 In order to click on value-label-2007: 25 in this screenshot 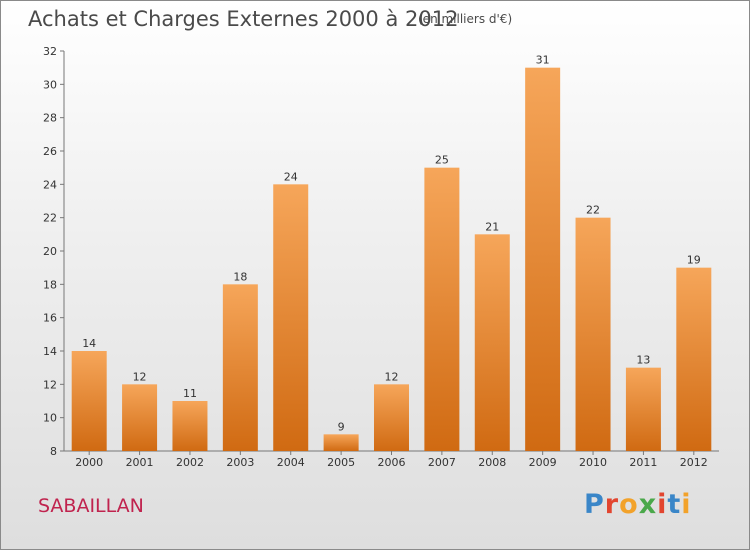, I will do `click(442, 160)`.